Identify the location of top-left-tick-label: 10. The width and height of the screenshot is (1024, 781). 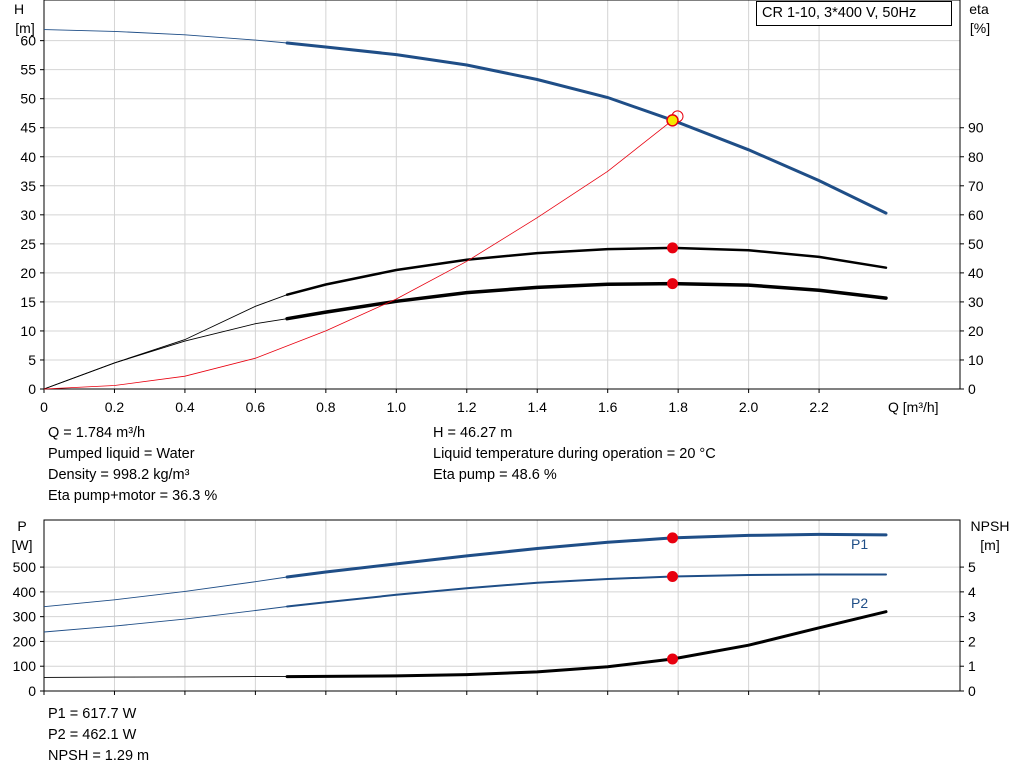
(28, 331).